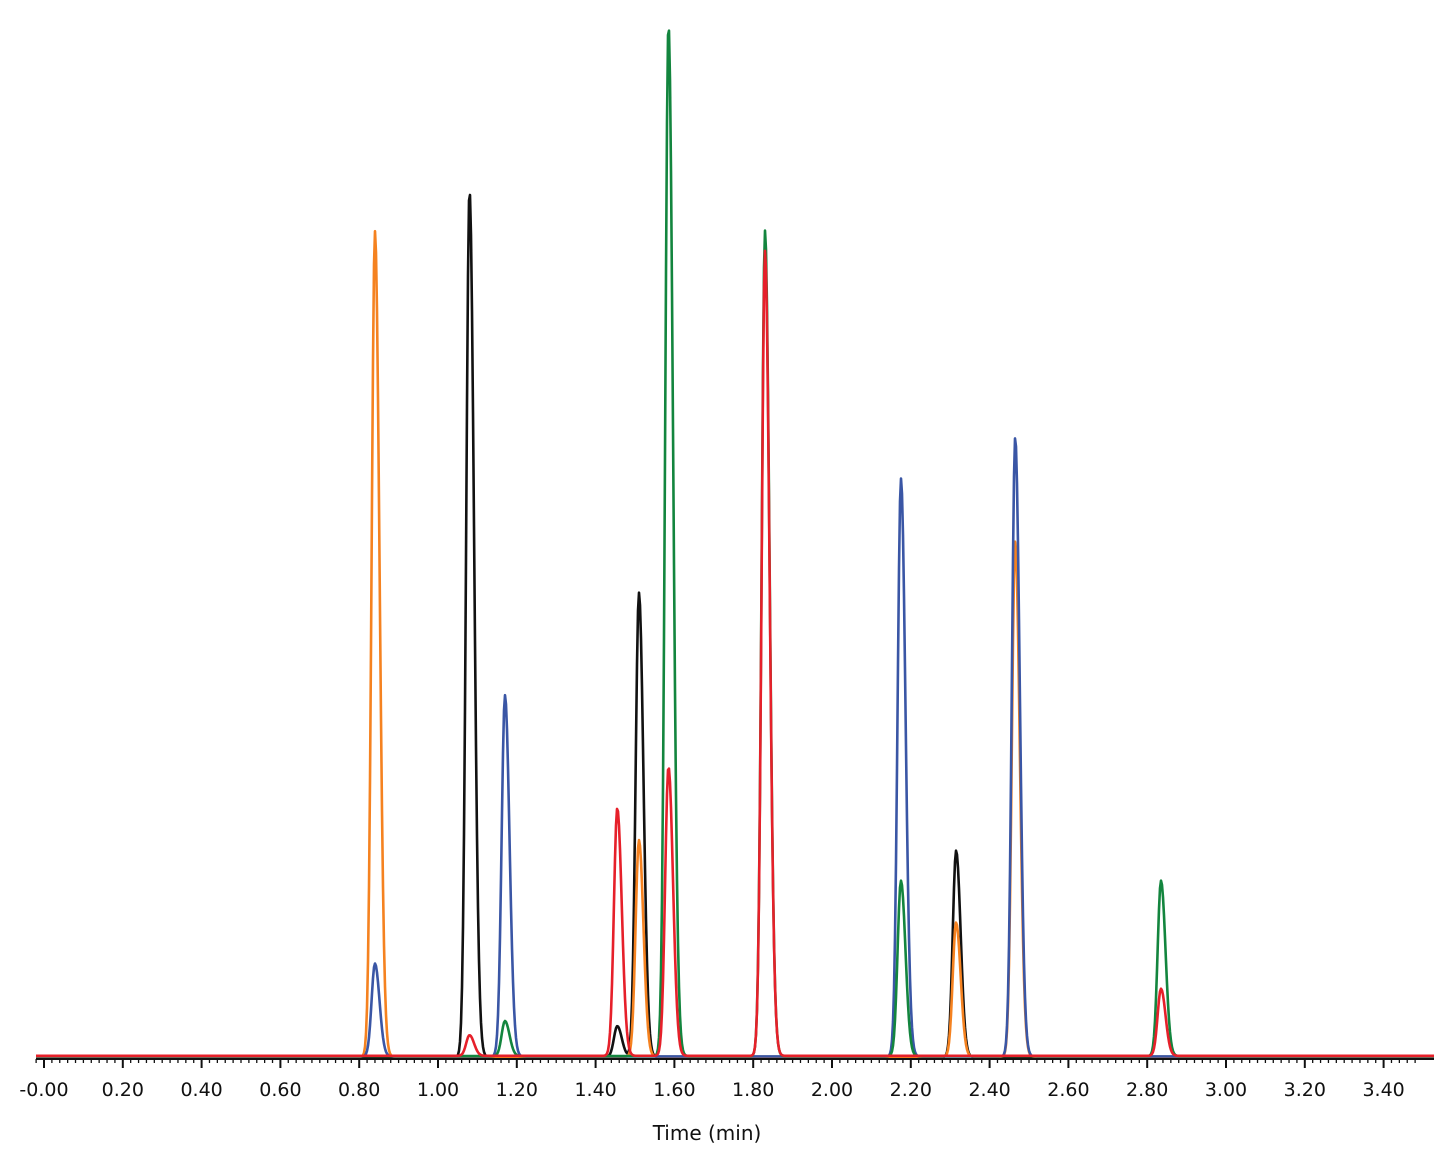  I want to click on x-tick-label: 3.00, so click(1226, 1090).